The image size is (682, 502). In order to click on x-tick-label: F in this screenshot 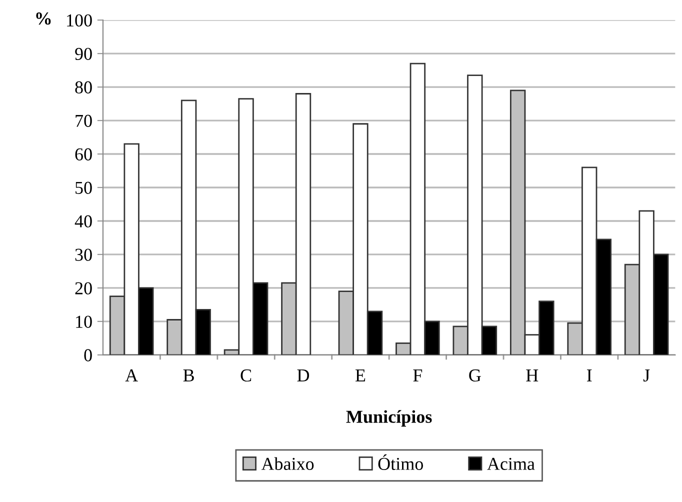, I will do `click(417, 376)`.